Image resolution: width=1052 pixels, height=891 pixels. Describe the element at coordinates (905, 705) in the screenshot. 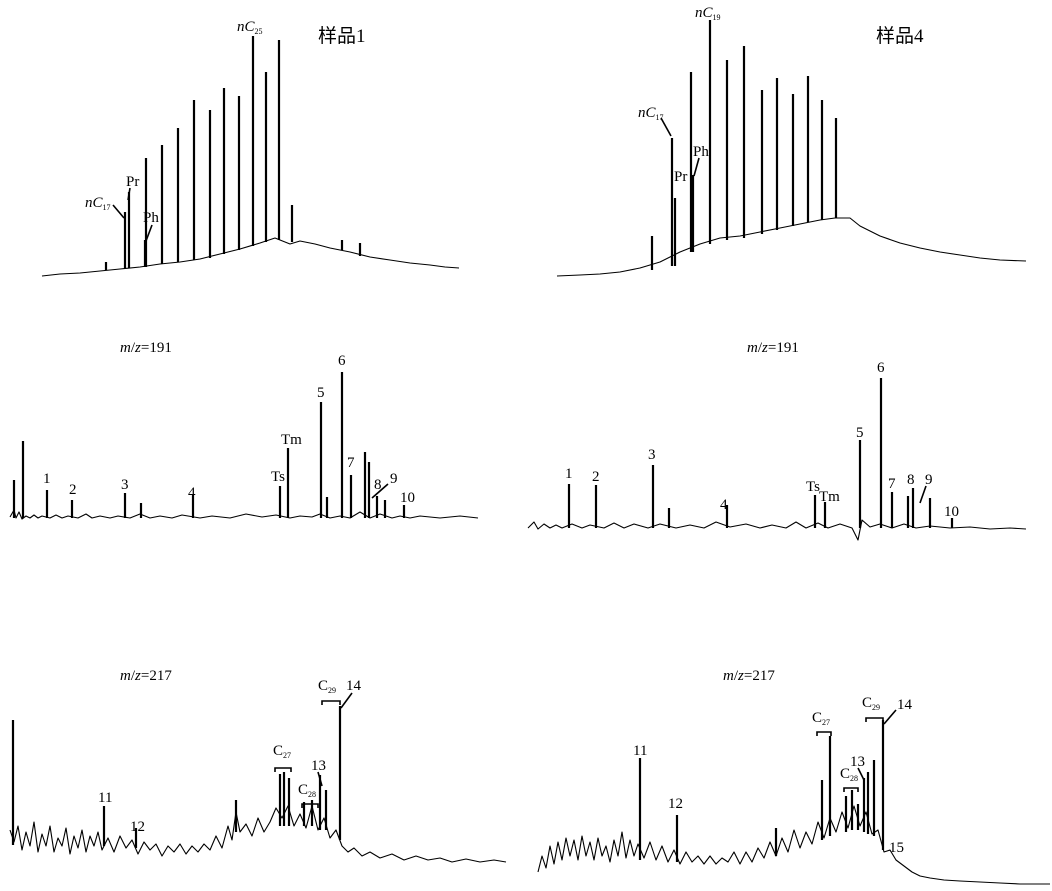

I see `peak-label-14-right: 14` at that location.